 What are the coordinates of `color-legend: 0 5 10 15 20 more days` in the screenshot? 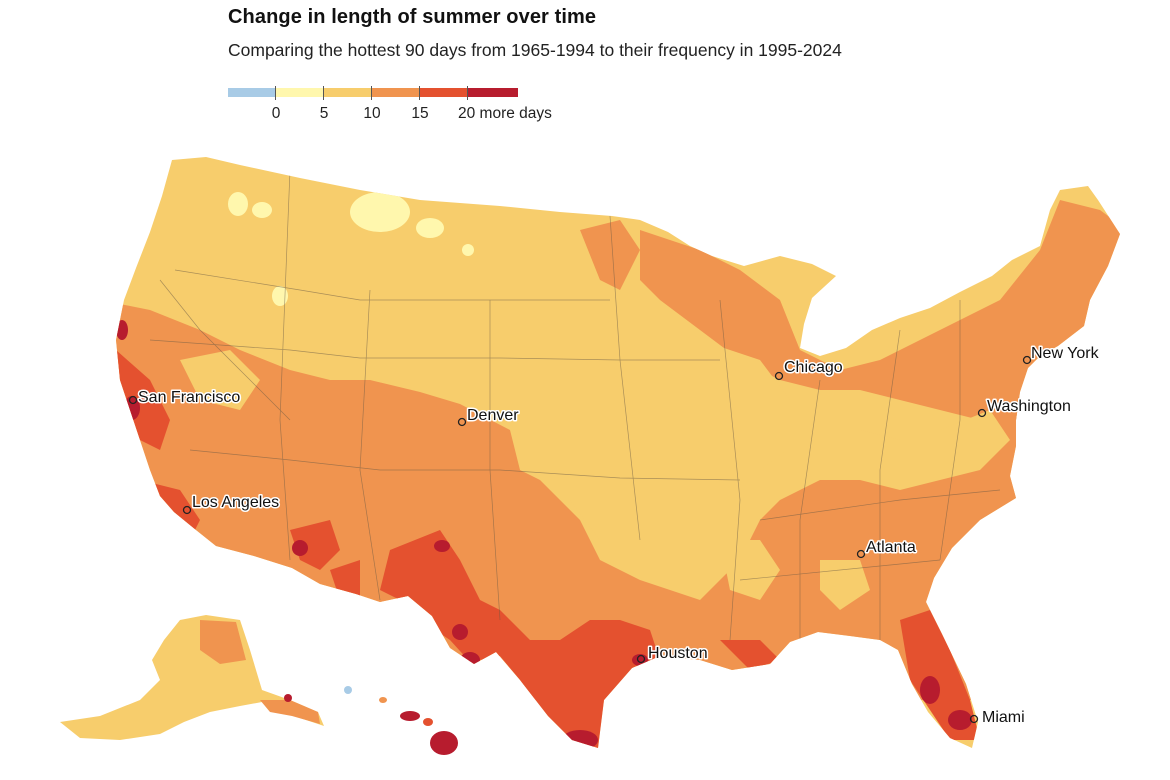 It's located at (408, 106).